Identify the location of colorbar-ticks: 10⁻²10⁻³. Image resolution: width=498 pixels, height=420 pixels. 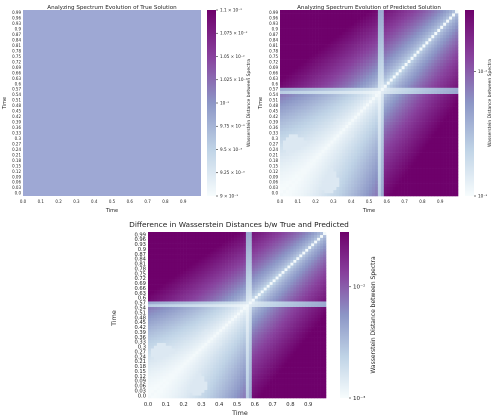
(481, 133).